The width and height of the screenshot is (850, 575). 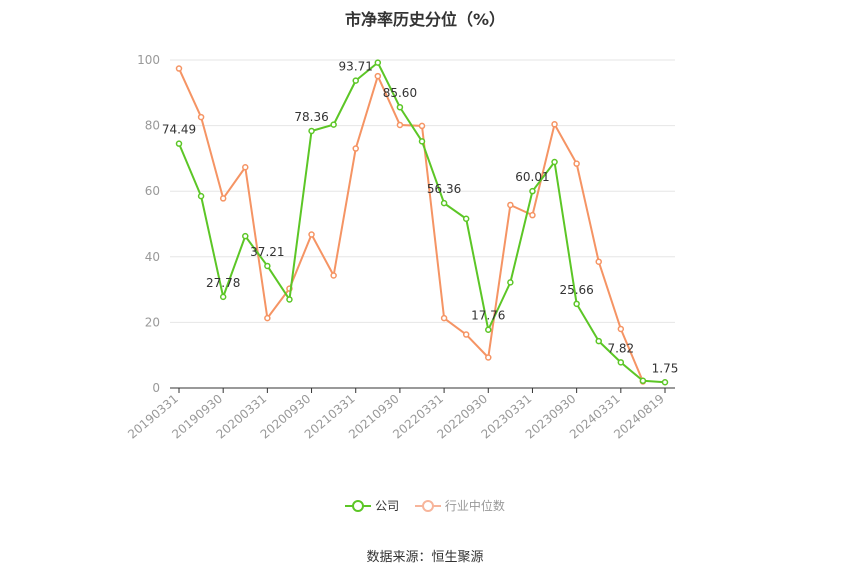 What do you see at coordinates (620, 348) in the screenshot?
I see `data-label: 7.82` at bounding box center [620, 348].